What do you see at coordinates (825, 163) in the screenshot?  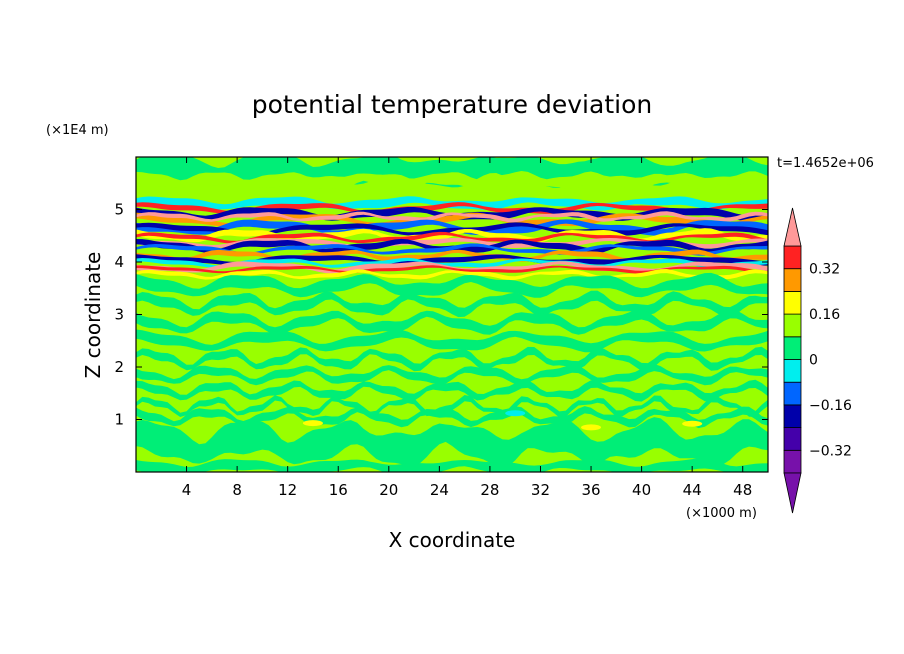 I see `time-label: t=1.4652e+06` at bounding box center [825, 163].